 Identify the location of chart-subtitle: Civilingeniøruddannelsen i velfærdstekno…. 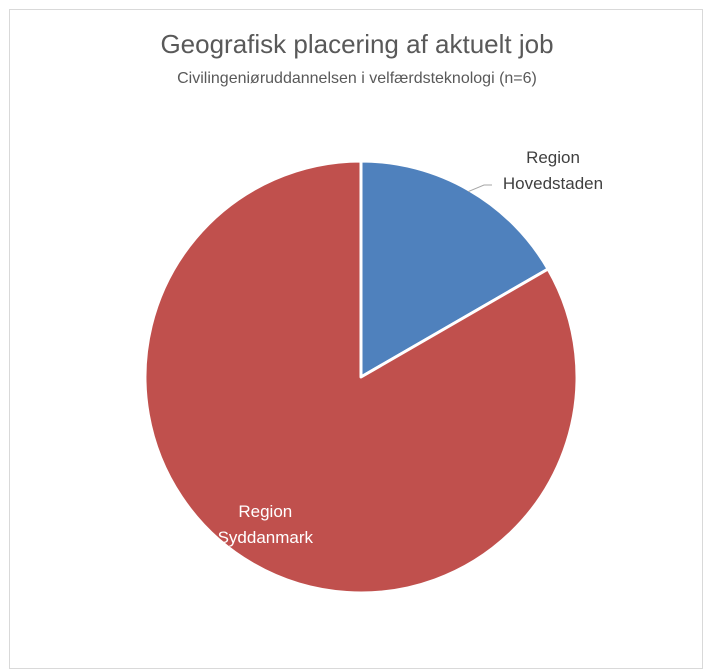
(357, 78).